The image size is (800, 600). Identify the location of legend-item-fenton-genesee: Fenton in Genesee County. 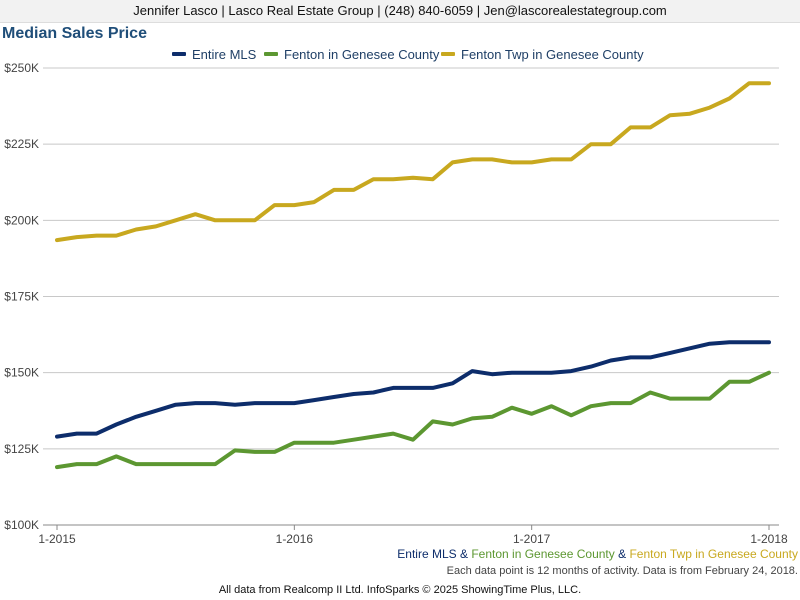
(351, 54).